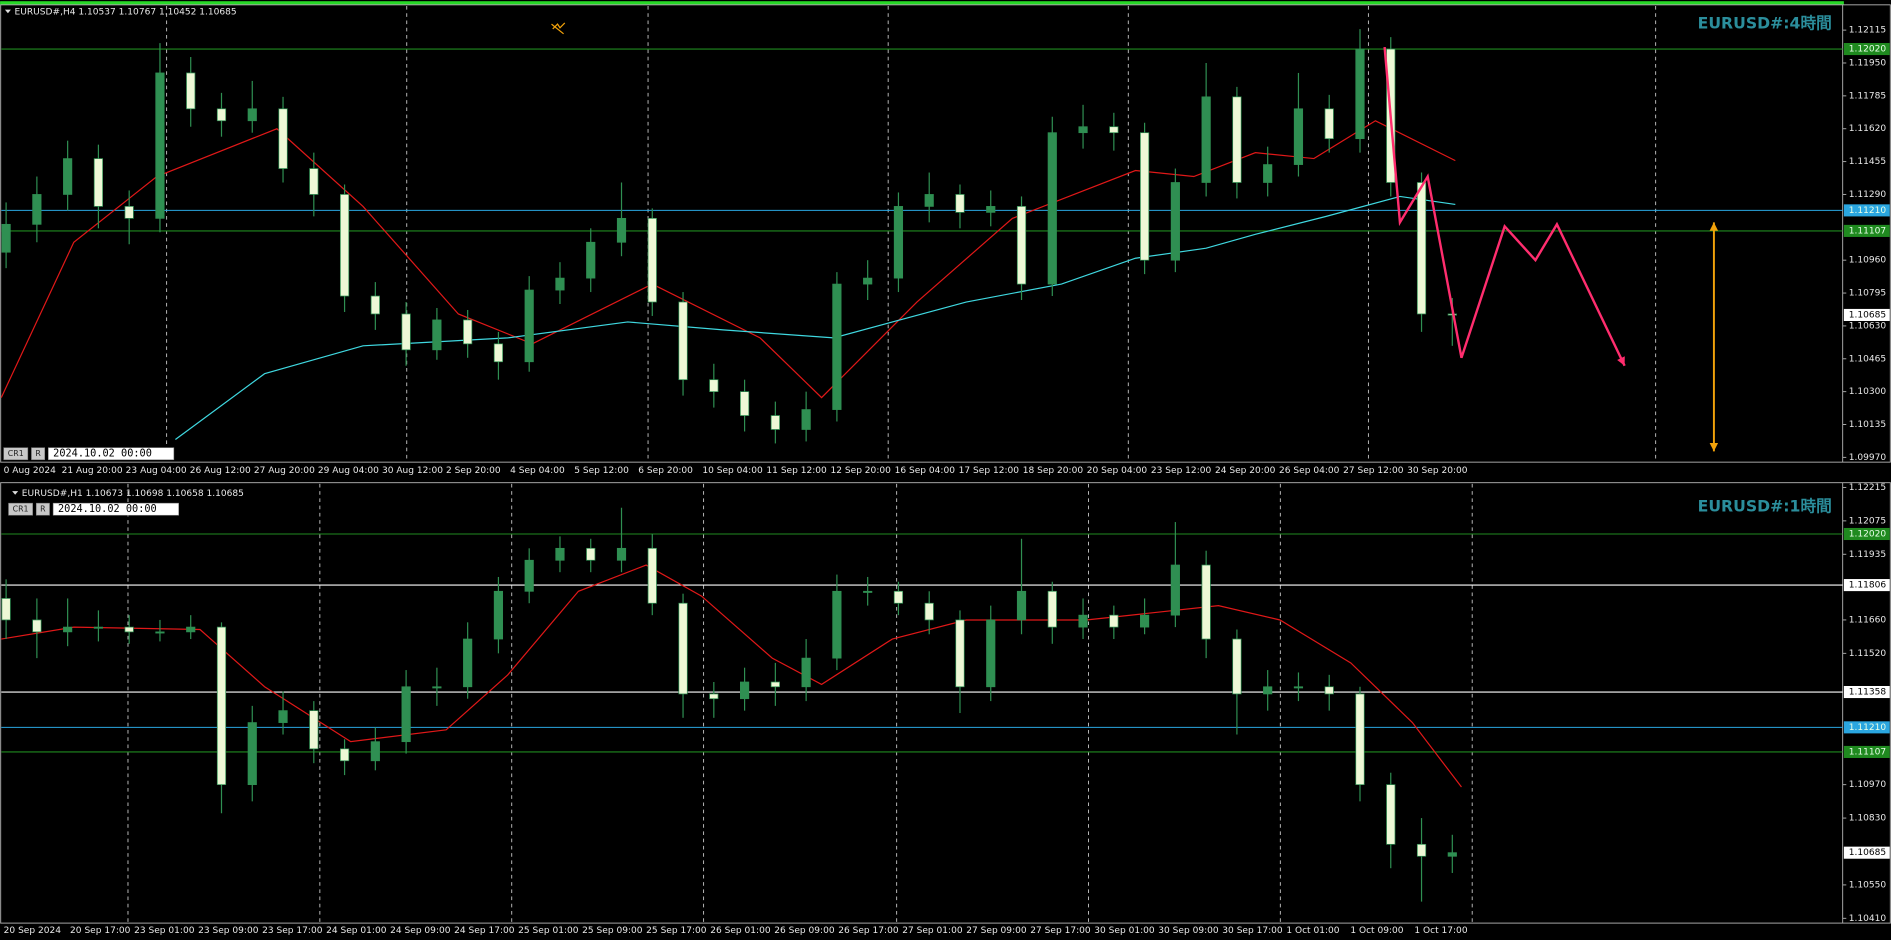 The height and width of the screenshot is (940, 1891). Describe the element at coordinates (537, 471) in the screenshot. I see `x-tick-label: 4 Sep 04:00` at that location.